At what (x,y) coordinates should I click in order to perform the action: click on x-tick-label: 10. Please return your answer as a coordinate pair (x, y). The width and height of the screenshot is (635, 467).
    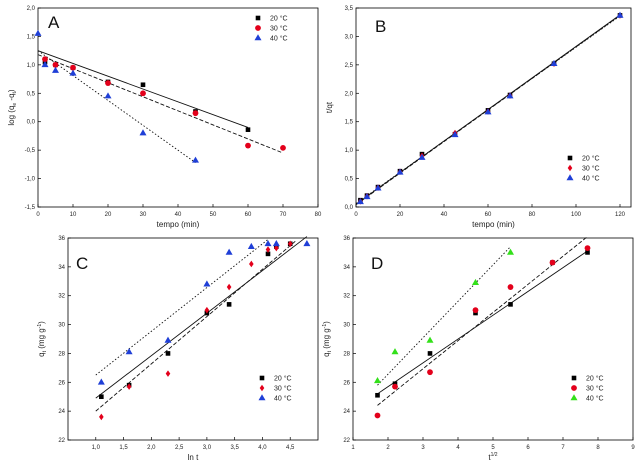
    Looking at the image, I should click on (73, 215).